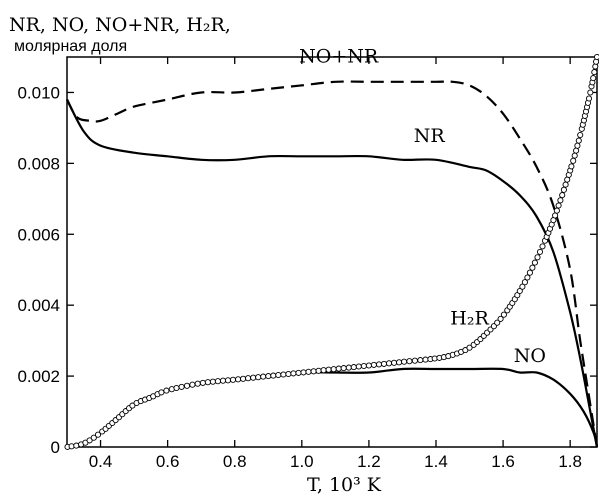 The height and width of the screenshot is (495, 599). What do you see at coordinates (38, 305) in the screenshot?
I see `y-tick-label: 0.004` at bounding box center [38, 305].